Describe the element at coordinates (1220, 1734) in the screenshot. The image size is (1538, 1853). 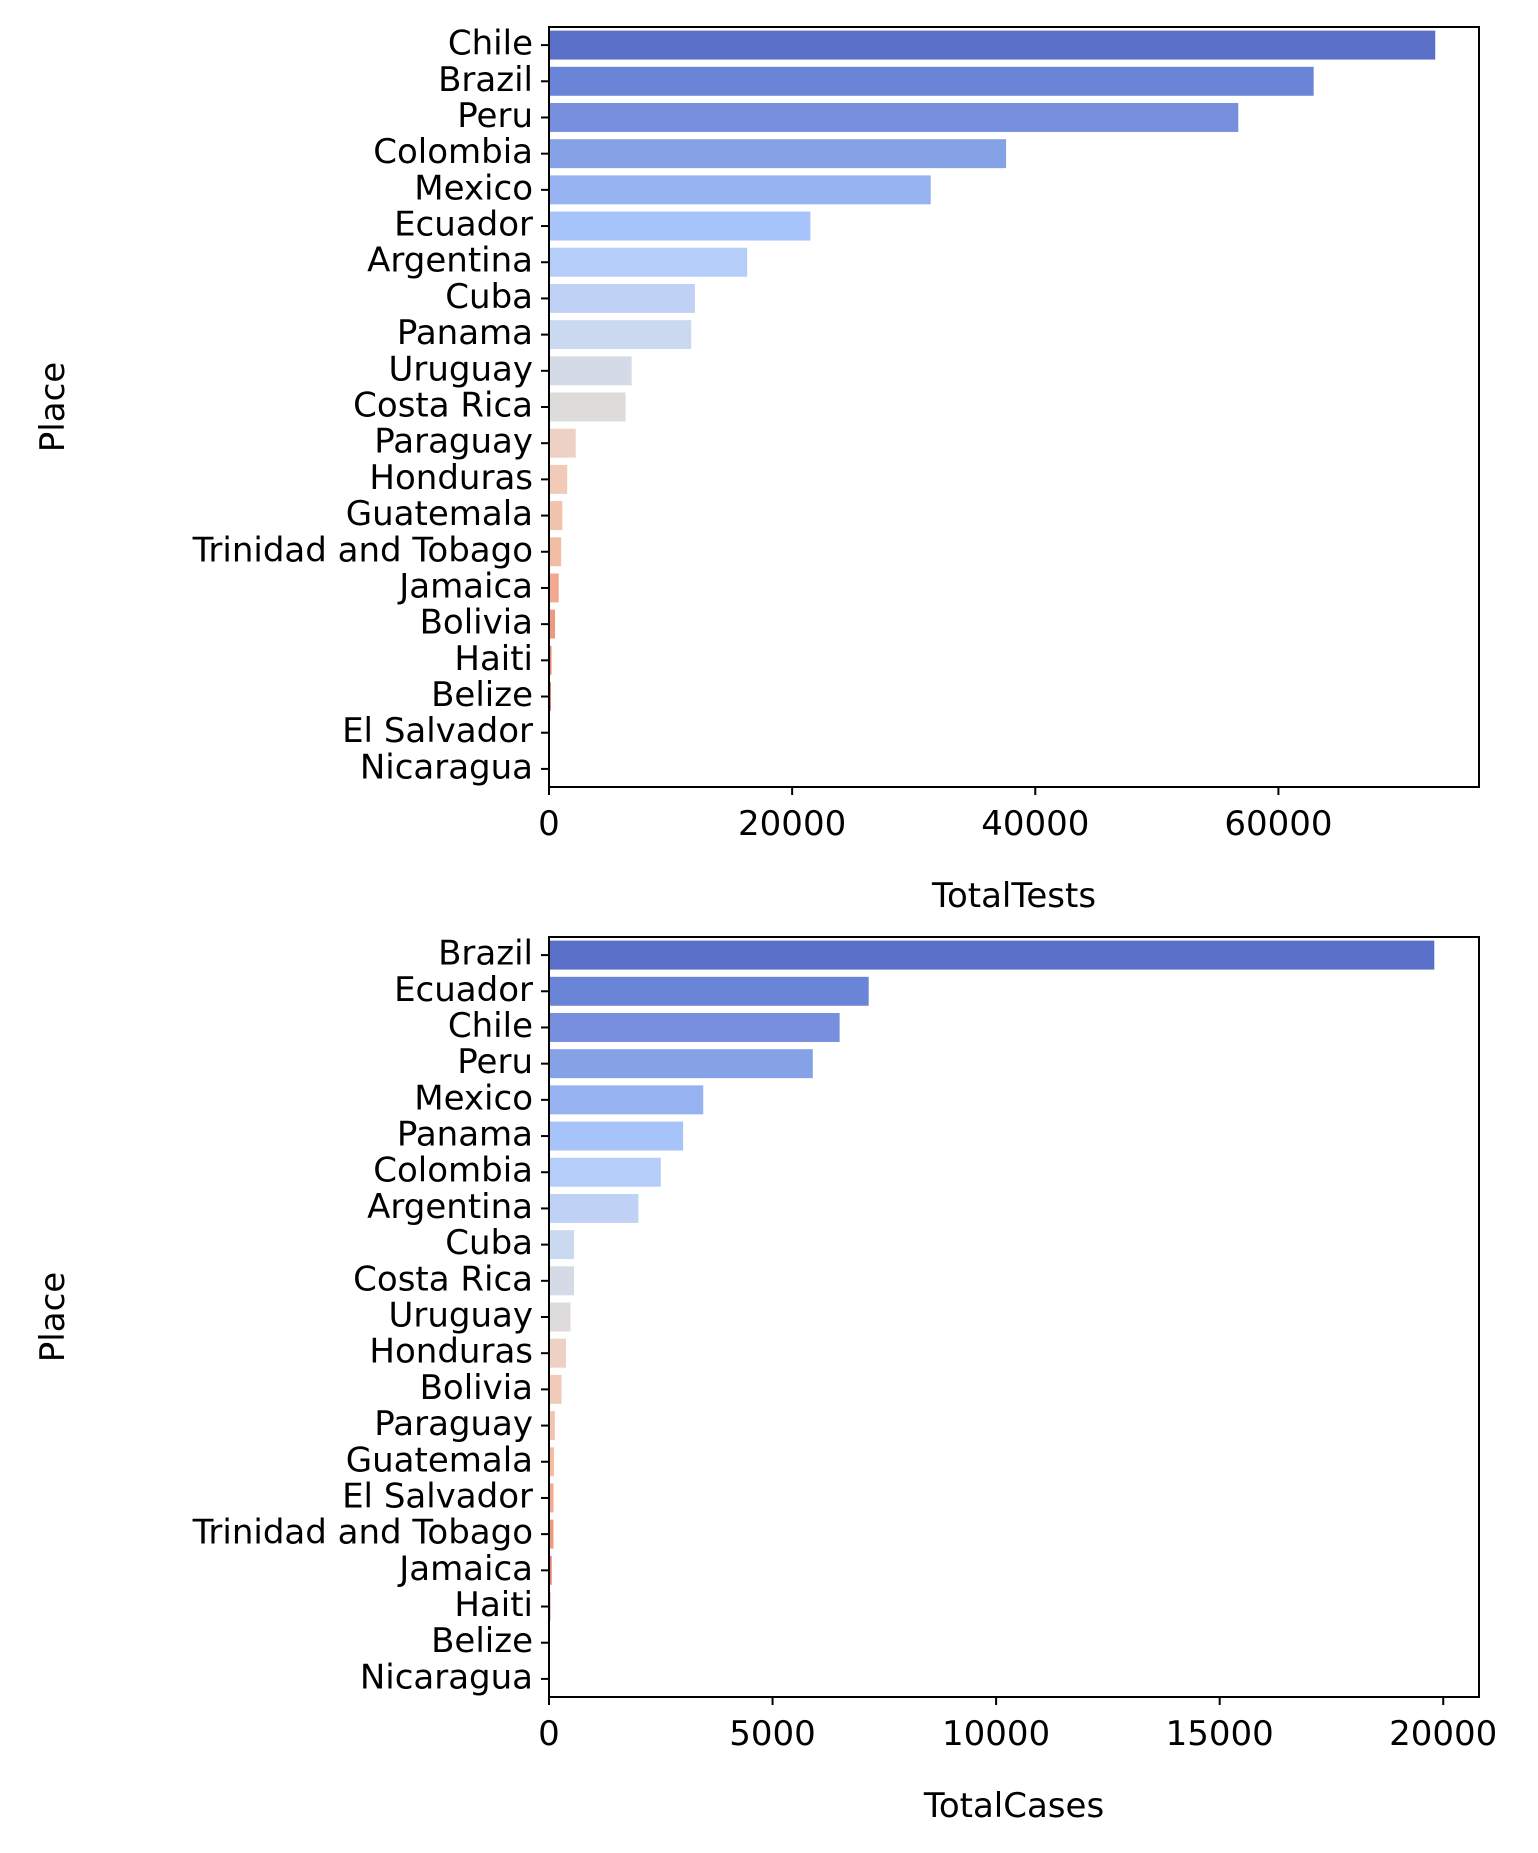
I see `x-tick-label: 15000` at that location.